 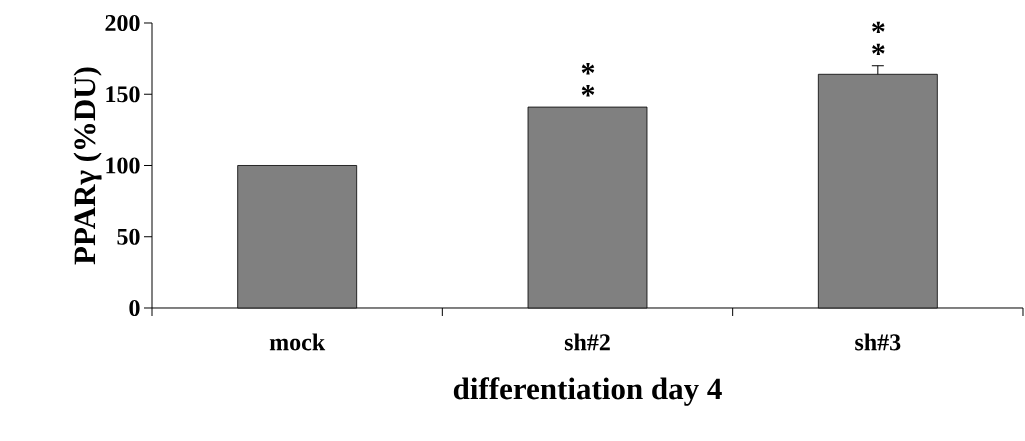 I want to click on x-tick-label: sh#3, so click(x=878, y=342).